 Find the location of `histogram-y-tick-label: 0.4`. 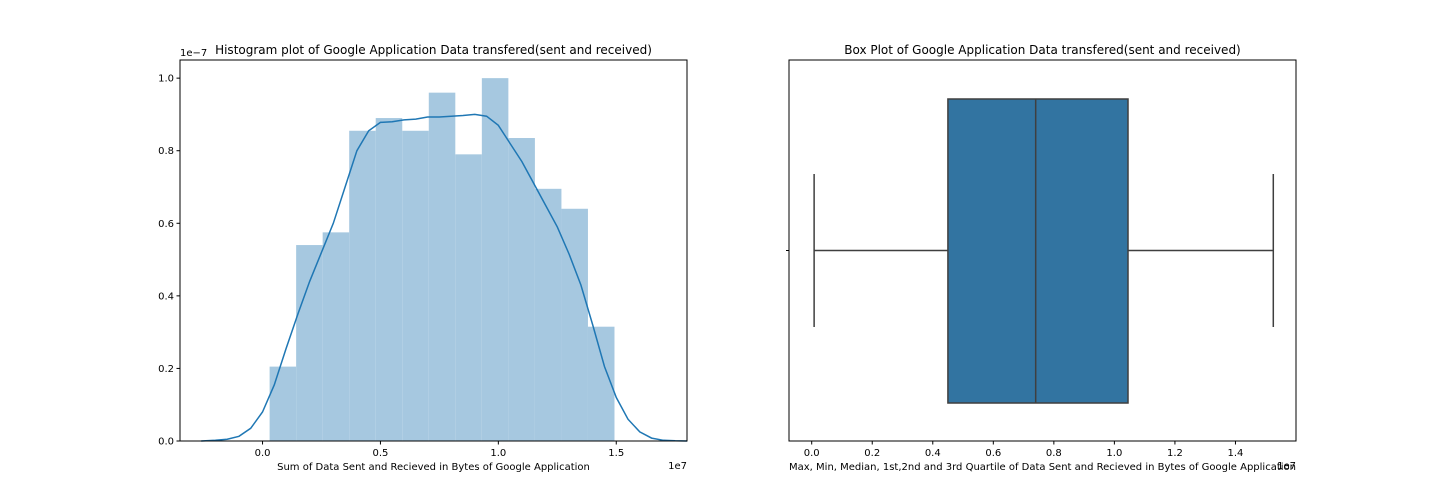

histogram-y-tick-label: 0.4 is located at coordinates (166, 296).